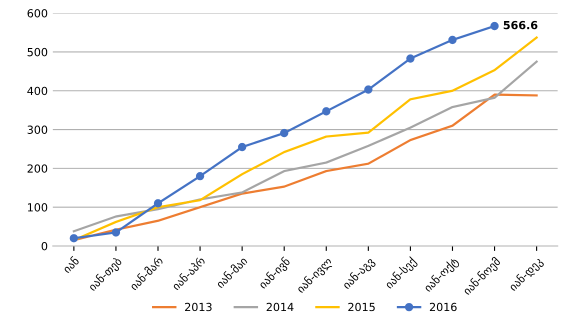 The image size is (587, 328). What do you see at coordinates (38, 52) in the screenshot?
I see `y-tick-label: 500` at bounding box center [38, 52].